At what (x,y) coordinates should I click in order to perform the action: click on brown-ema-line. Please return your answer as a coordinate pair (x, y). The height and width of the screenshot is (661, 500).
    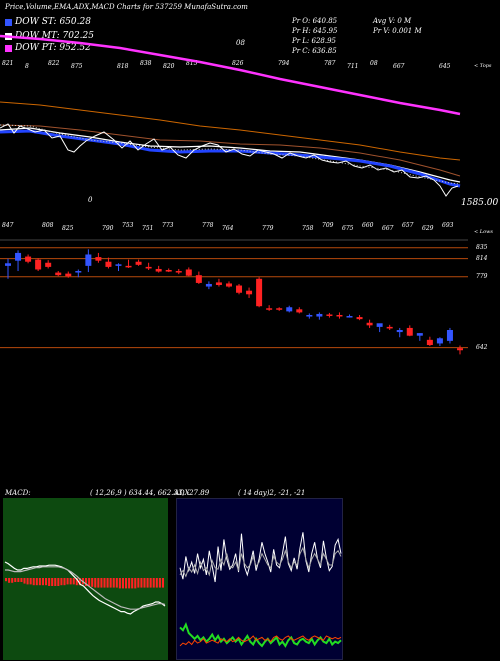
    Looking at the image, I should click on (230, 150).